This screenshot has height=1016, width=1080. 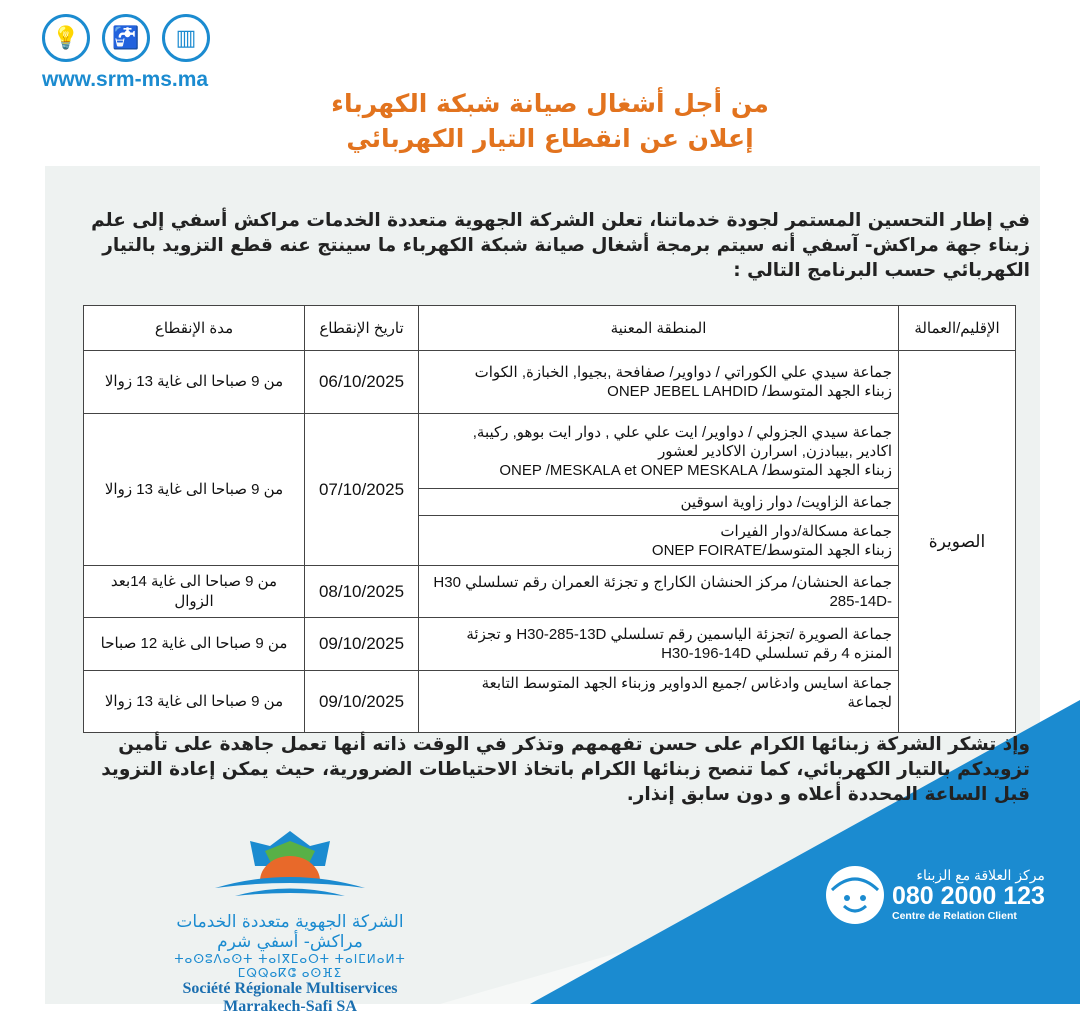 I want to click on service-icons: 💡 🚰 ▥, so click(x=126, y=38).